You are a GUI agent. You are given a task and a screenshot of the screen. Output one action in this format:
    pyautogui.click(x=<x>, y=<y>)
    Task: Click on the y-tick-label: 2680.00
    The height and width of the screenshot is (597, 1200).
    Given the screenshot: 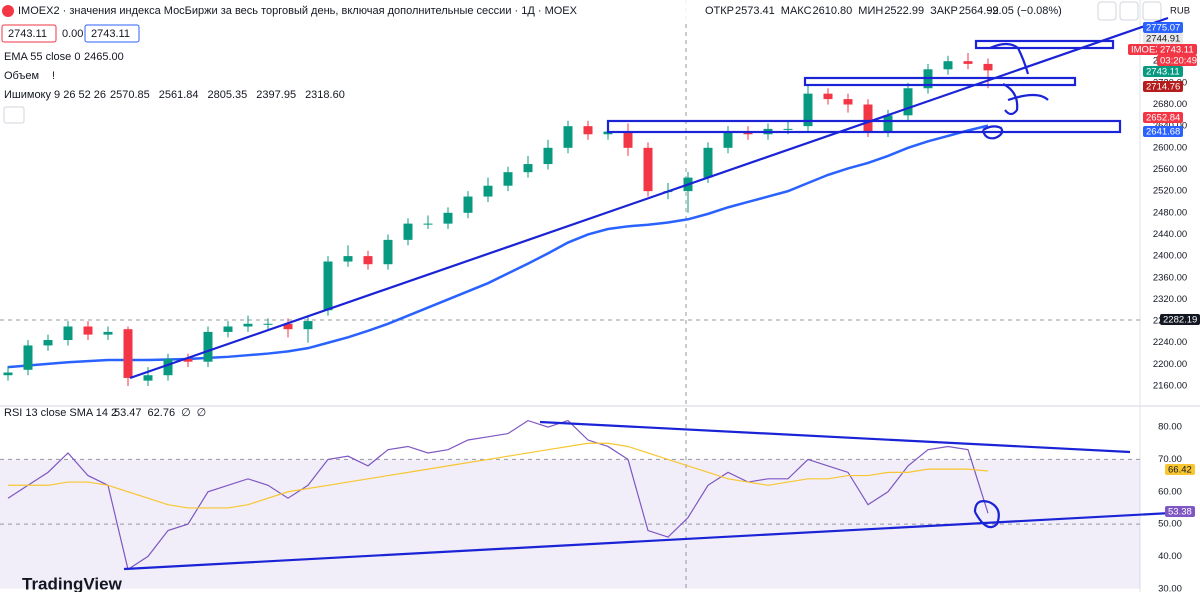 What is the action you would take?
    pyautogui.click(x=1170, y=104)
    